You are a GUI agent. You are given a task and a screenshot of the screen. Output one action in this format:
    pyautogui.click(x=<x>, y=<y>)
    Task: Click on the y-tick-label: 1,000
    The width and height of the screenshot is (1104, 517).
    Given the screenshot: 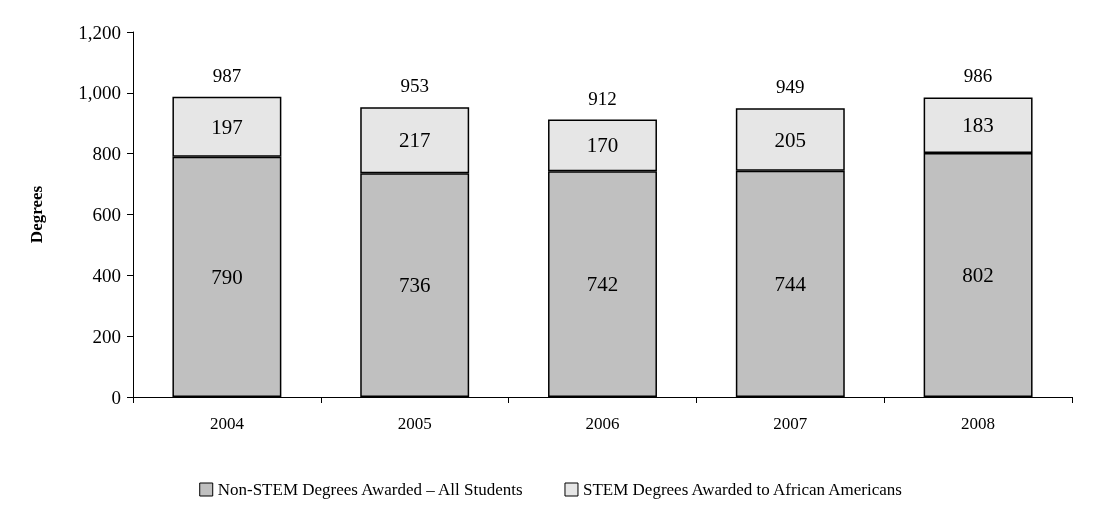 What is the action you would take?
    pyautogui.click(x=99, y=93)
    